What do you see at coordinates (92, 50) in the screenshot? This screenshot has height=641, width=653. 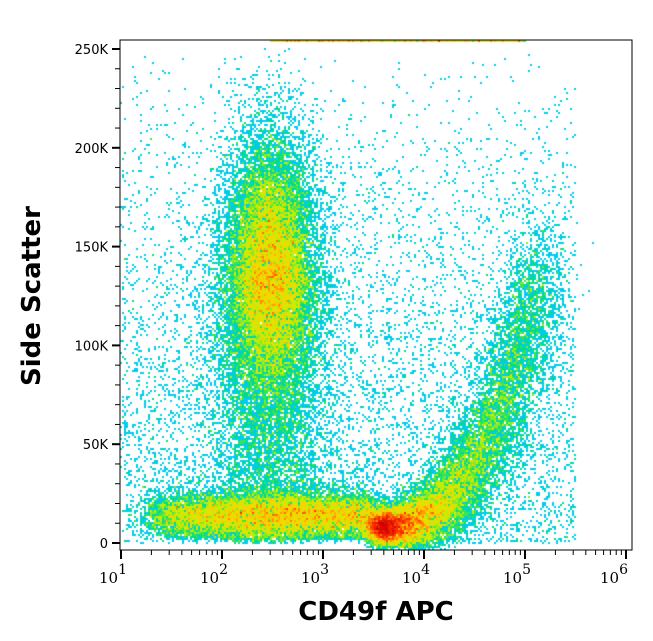 I see `y-tick-label: 250K` at bounding box center [92, 50].